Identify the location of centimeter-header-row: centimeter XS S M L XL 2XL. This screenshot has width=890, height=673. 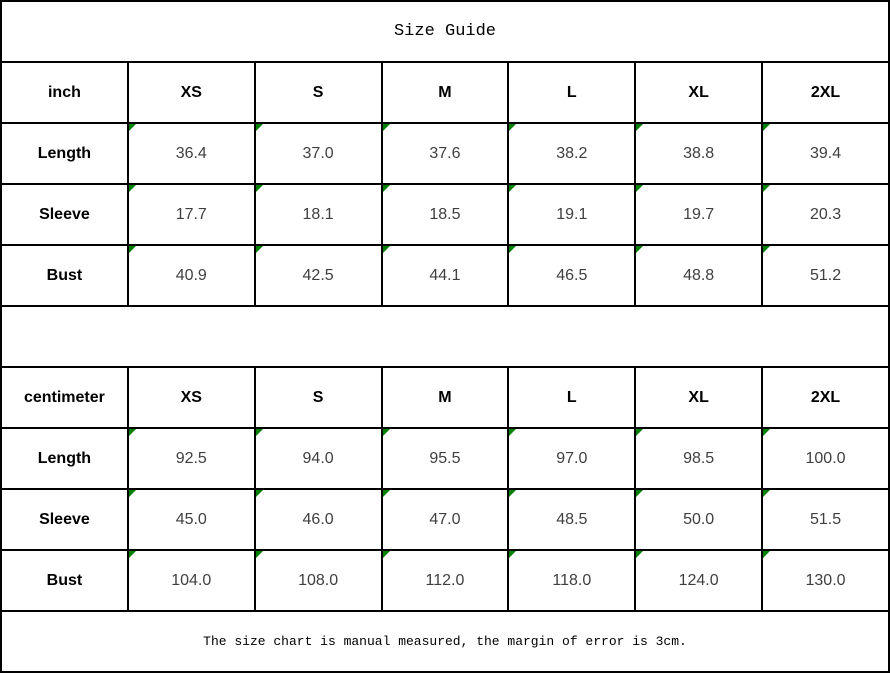
(445, 397).